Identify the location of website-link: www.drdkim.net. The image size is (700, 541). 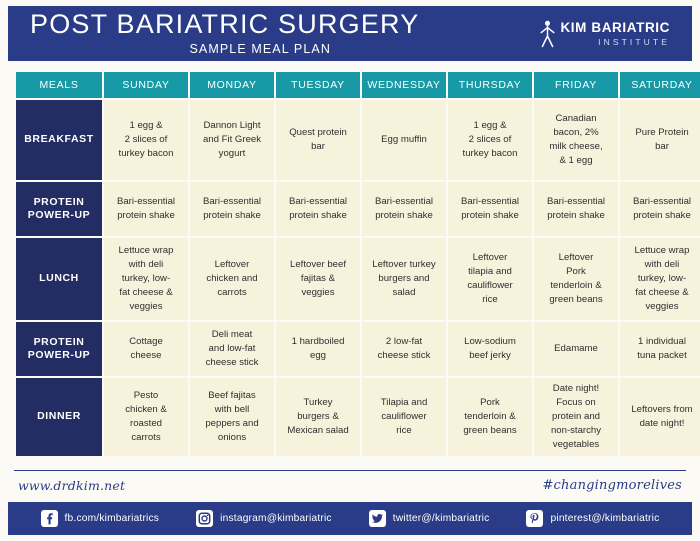
(72, 485).